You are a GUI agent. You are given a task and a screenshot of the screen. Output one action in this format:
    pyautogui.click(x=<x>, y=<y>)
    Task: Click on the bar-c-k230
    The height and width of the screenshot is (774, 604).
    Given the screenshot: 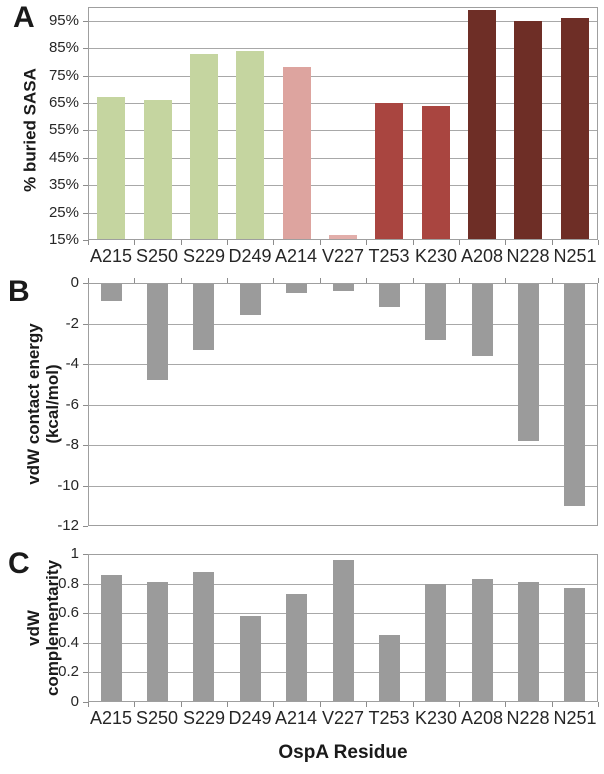 What is the action you would take?
    pyautogui.click(x=435, y=643)
    